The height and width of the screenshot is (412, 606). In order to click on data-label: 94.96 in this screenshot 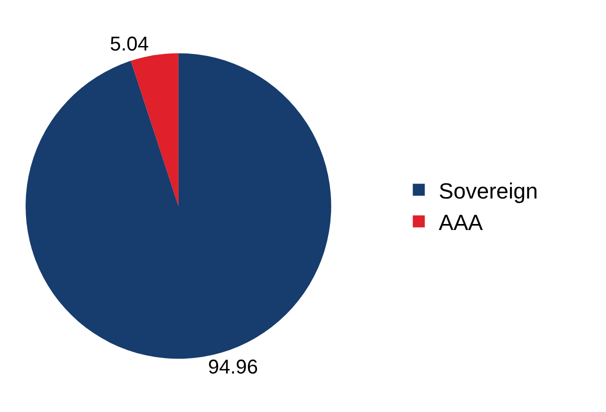, I will do `click(233, 367)`.